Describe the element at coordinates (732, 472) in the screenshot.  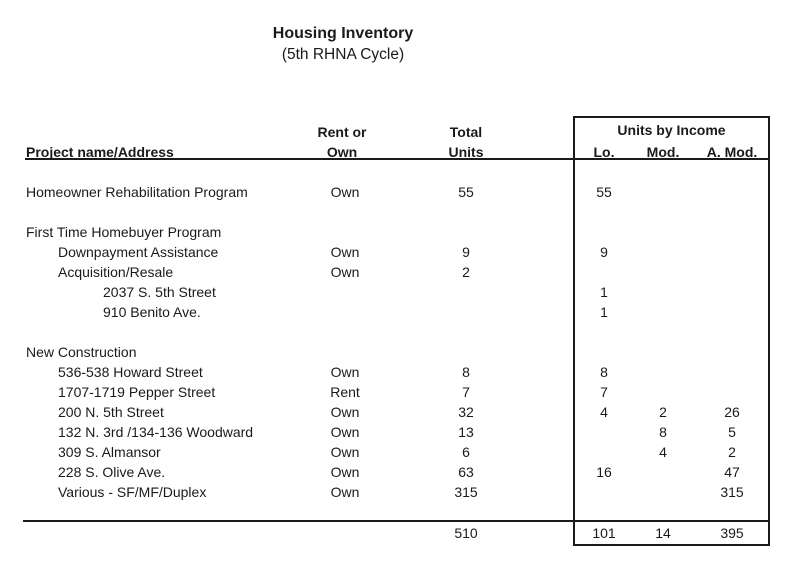
I see `a-mod-units-value: 47` at that location.